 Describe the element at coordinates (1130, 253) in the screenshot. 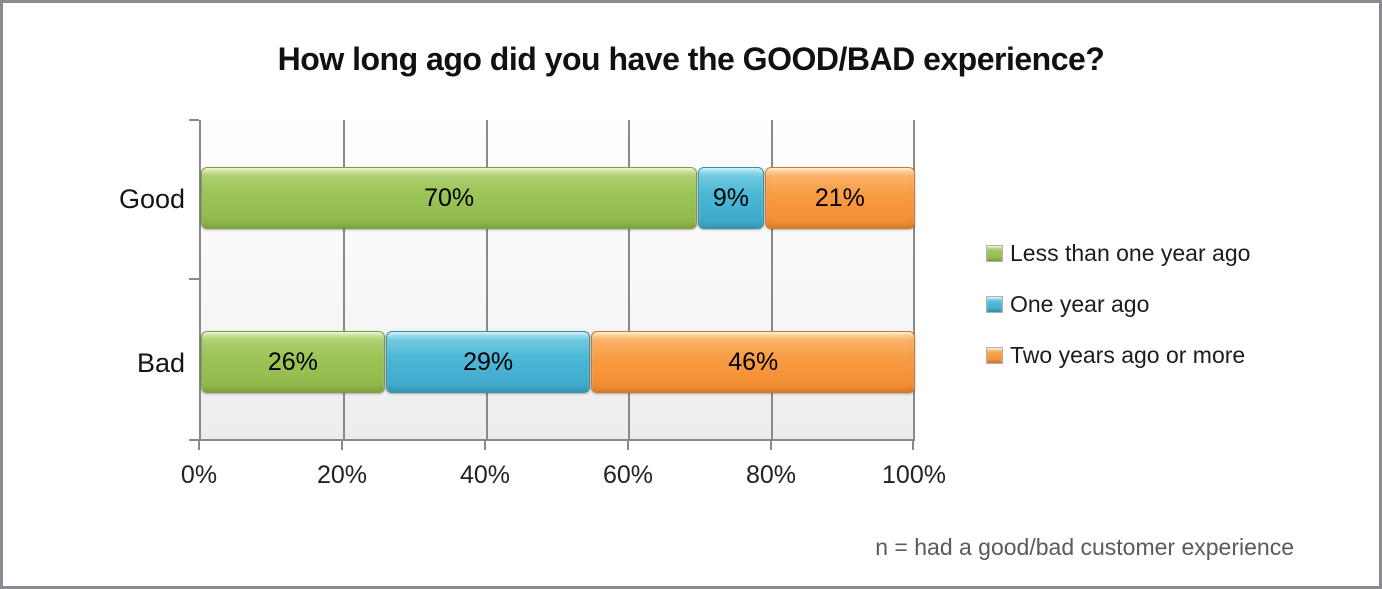

I see `legend-label: Less than one year ago` at that location.